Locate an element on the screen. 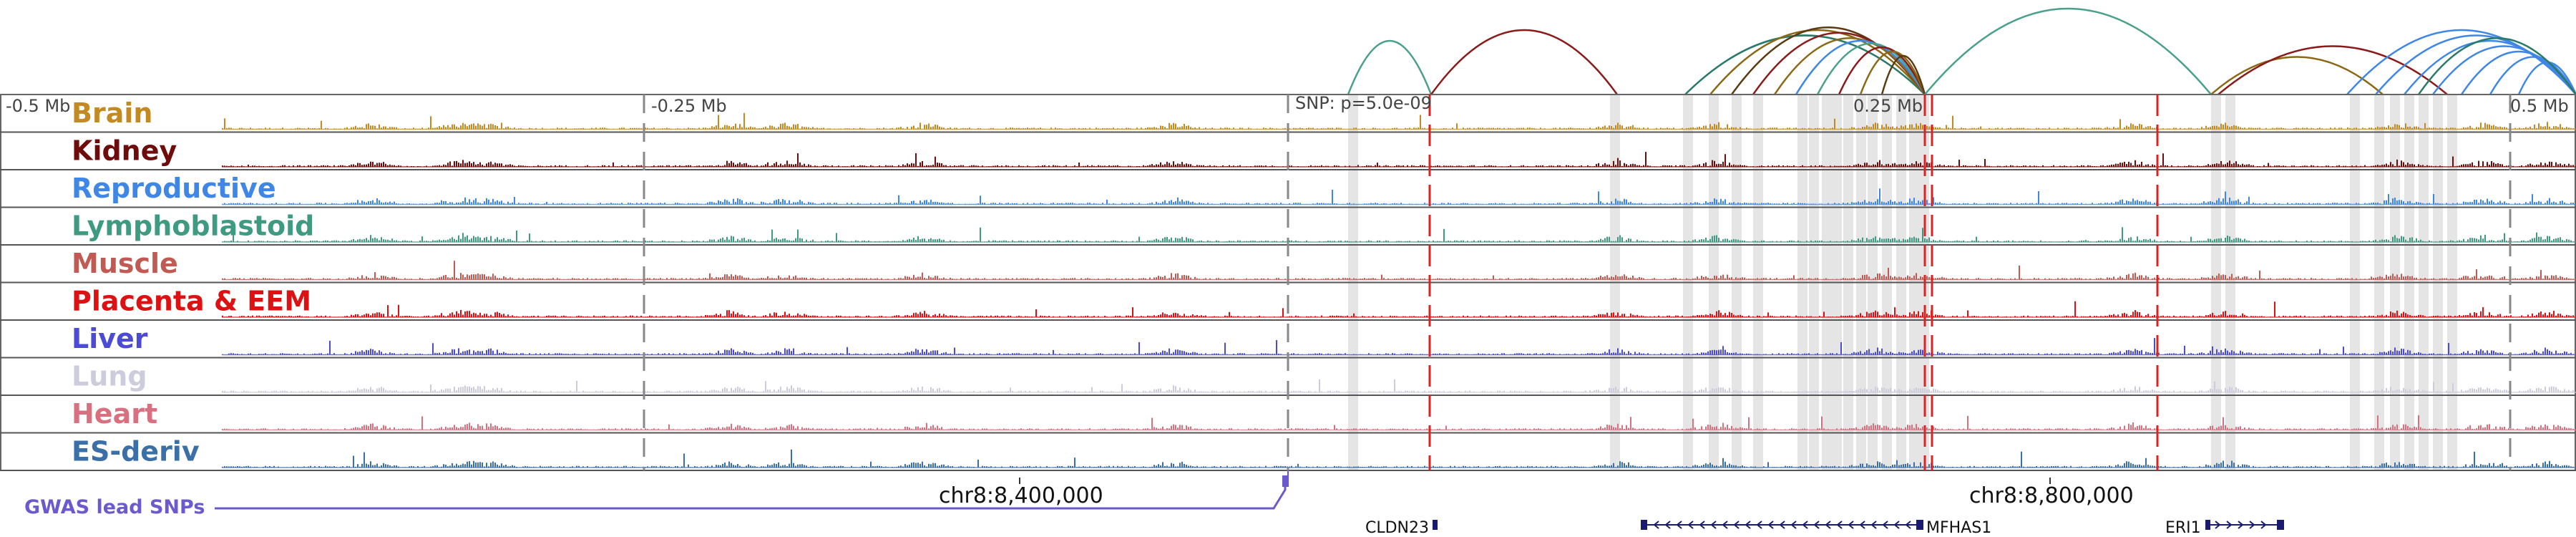 The width and height of the screenshot is (2576, 537). gene-strand-eri1 is located at coordinates (2241, 525).